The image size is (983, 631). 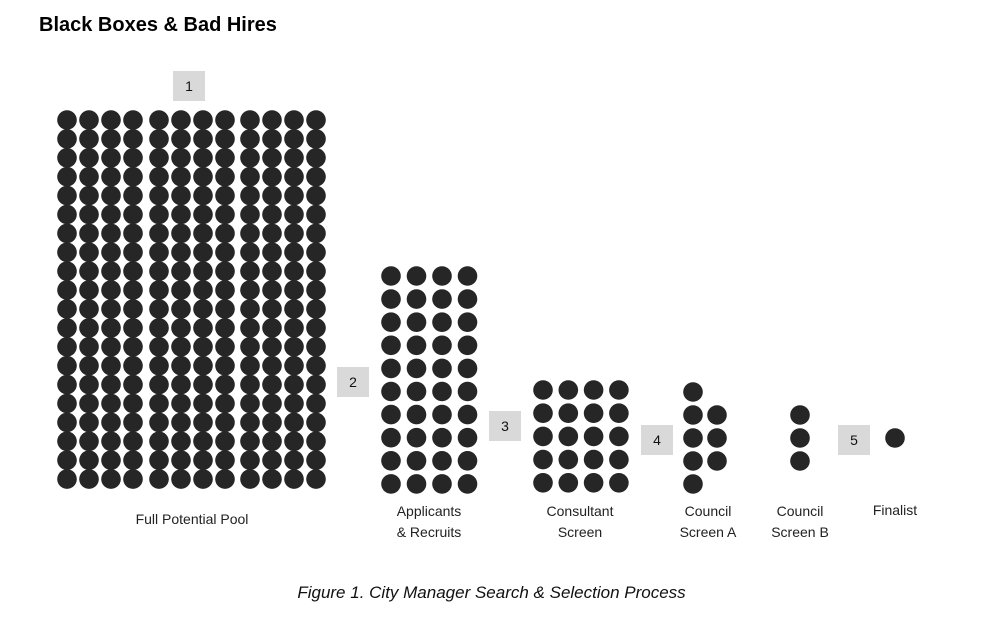 What do you see at coordinates (895, 510) in the screenshot?
I see `stage-label-finalist: Finalist` at bounding box center [895, 510].